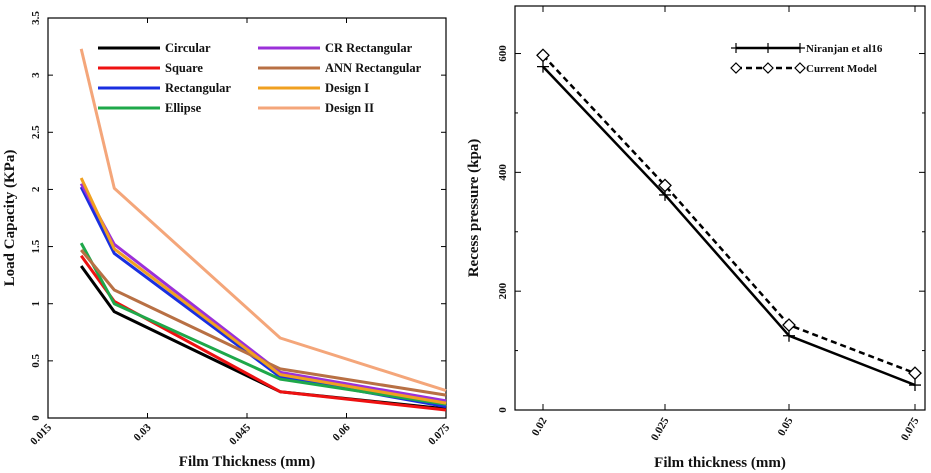  What do you see at coordinates (474, 208) in the screenshot?
I see `right-y-axis-label: Recess pressure (kpa)` at bounding box center [474, 208].